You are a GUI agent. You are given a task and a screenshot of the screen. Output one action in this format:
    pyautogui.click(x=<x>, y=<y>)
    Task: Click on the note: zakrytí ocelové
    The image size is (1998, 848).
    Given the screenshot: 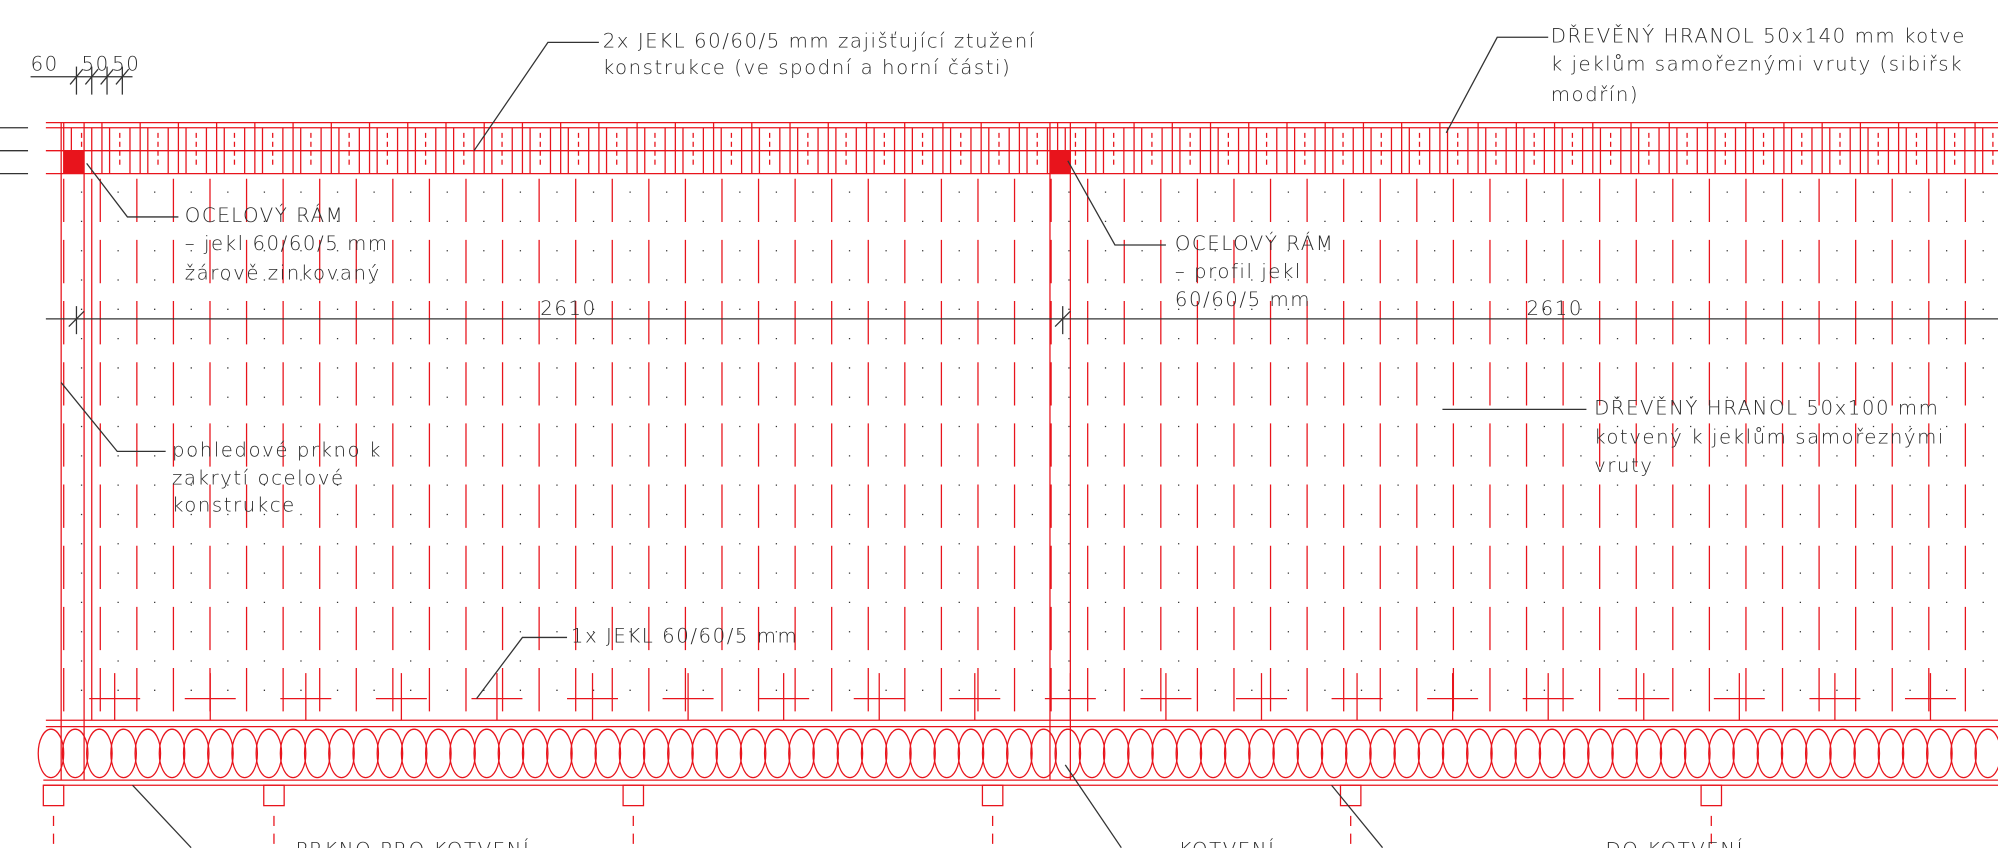 What is the action you would take?
    pyautogui.click(x=258, y=478)
    